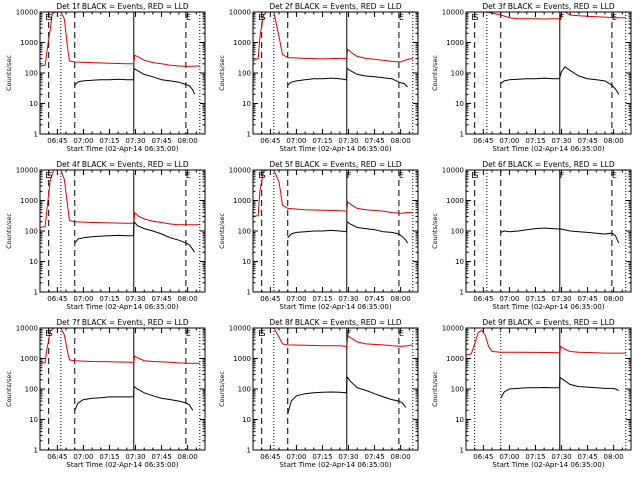 The width and height of the screenshot is (640, 480). What do you see at coordinates (122, 322) in the screenshot?
I see `panel-title: Det 7f BLACK = Events, RED = LLD` at bounding box center [122, 322].